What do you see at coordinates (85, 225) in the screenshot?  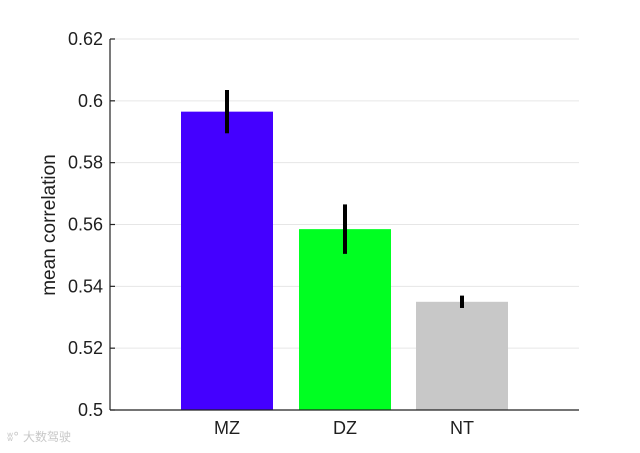 I see `y-tick-label: 0.56` at bounding box center [85, 225].